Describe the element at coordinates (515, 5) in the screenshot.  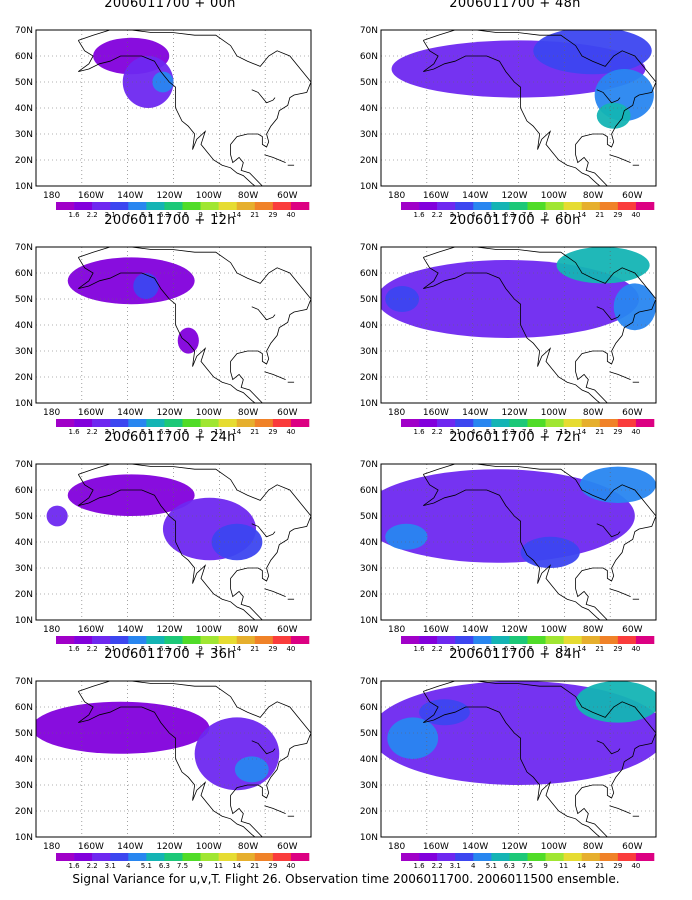
I see `panel-title: 2006011700 + 48h` at that location.